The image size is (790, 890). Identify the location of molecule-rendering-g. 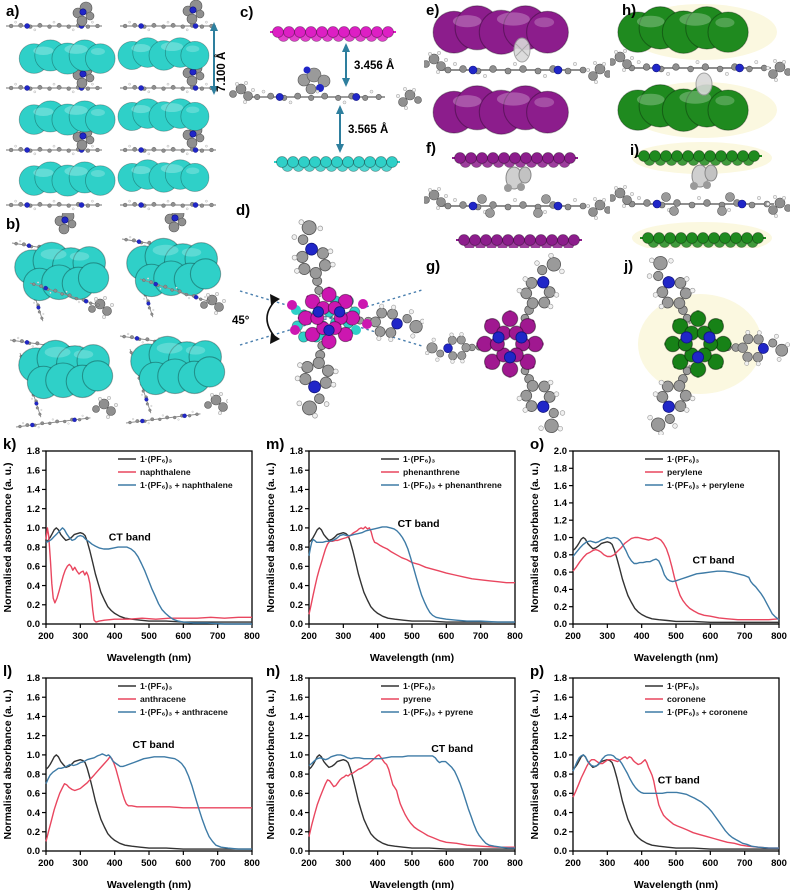
(500, 341).